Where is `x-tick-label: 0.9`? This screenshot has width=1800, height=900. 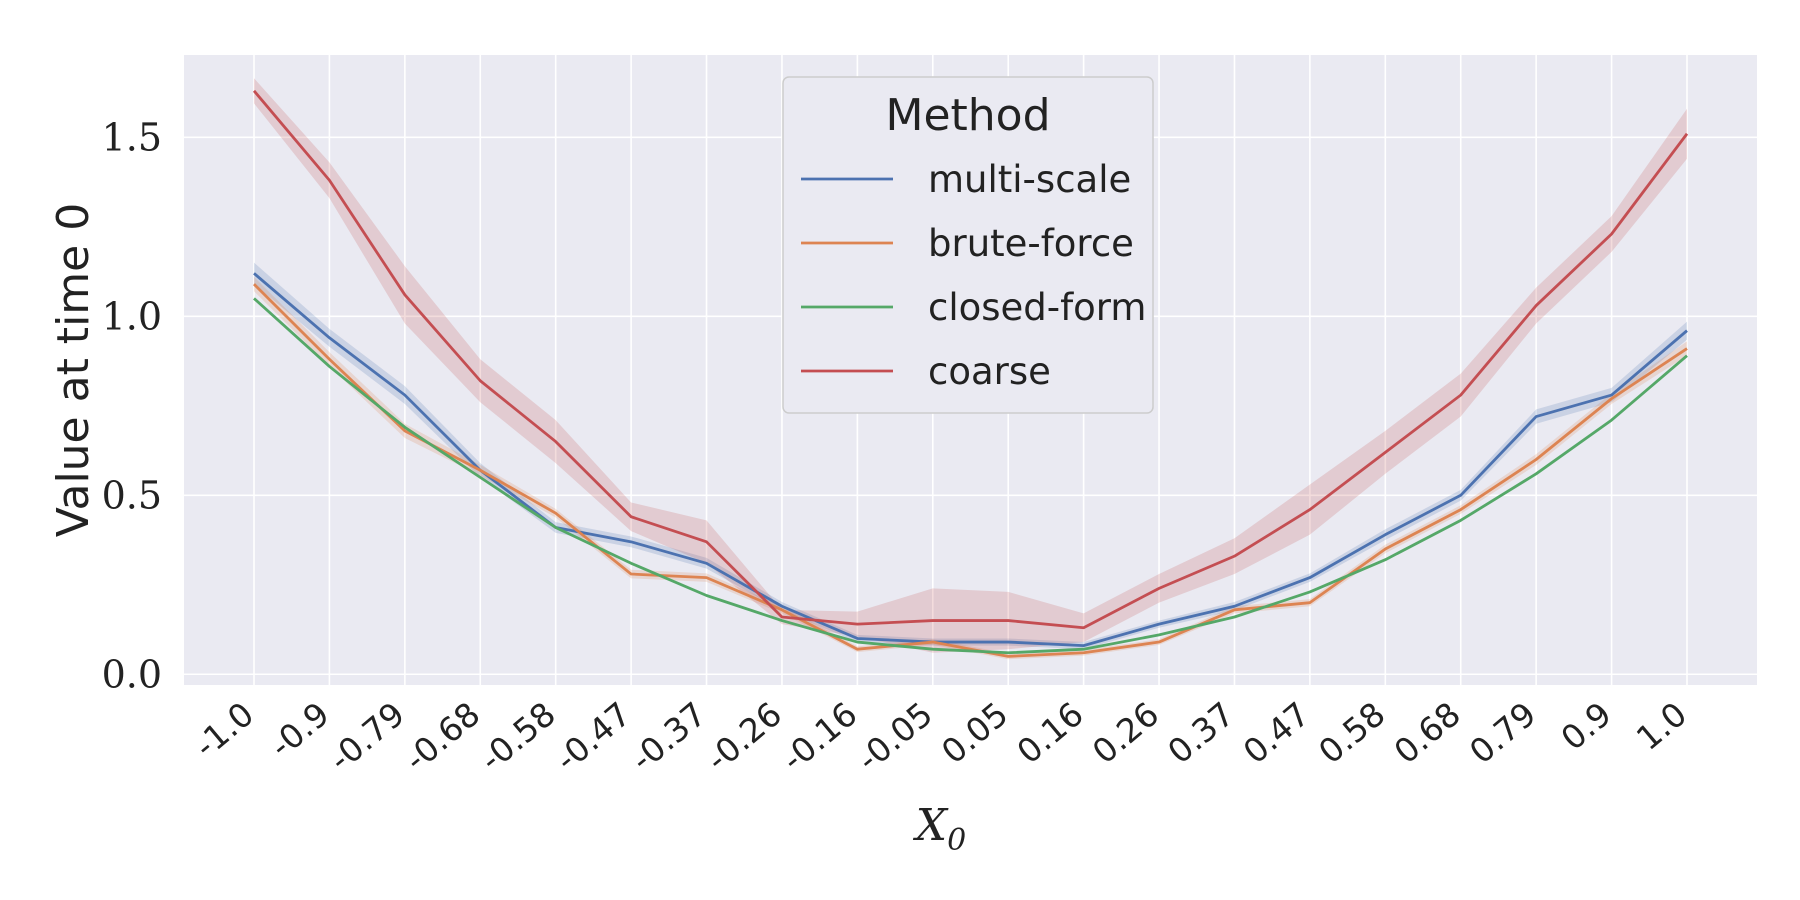 x-tick-label: 0.9 is located at coordinates (1585, 726).